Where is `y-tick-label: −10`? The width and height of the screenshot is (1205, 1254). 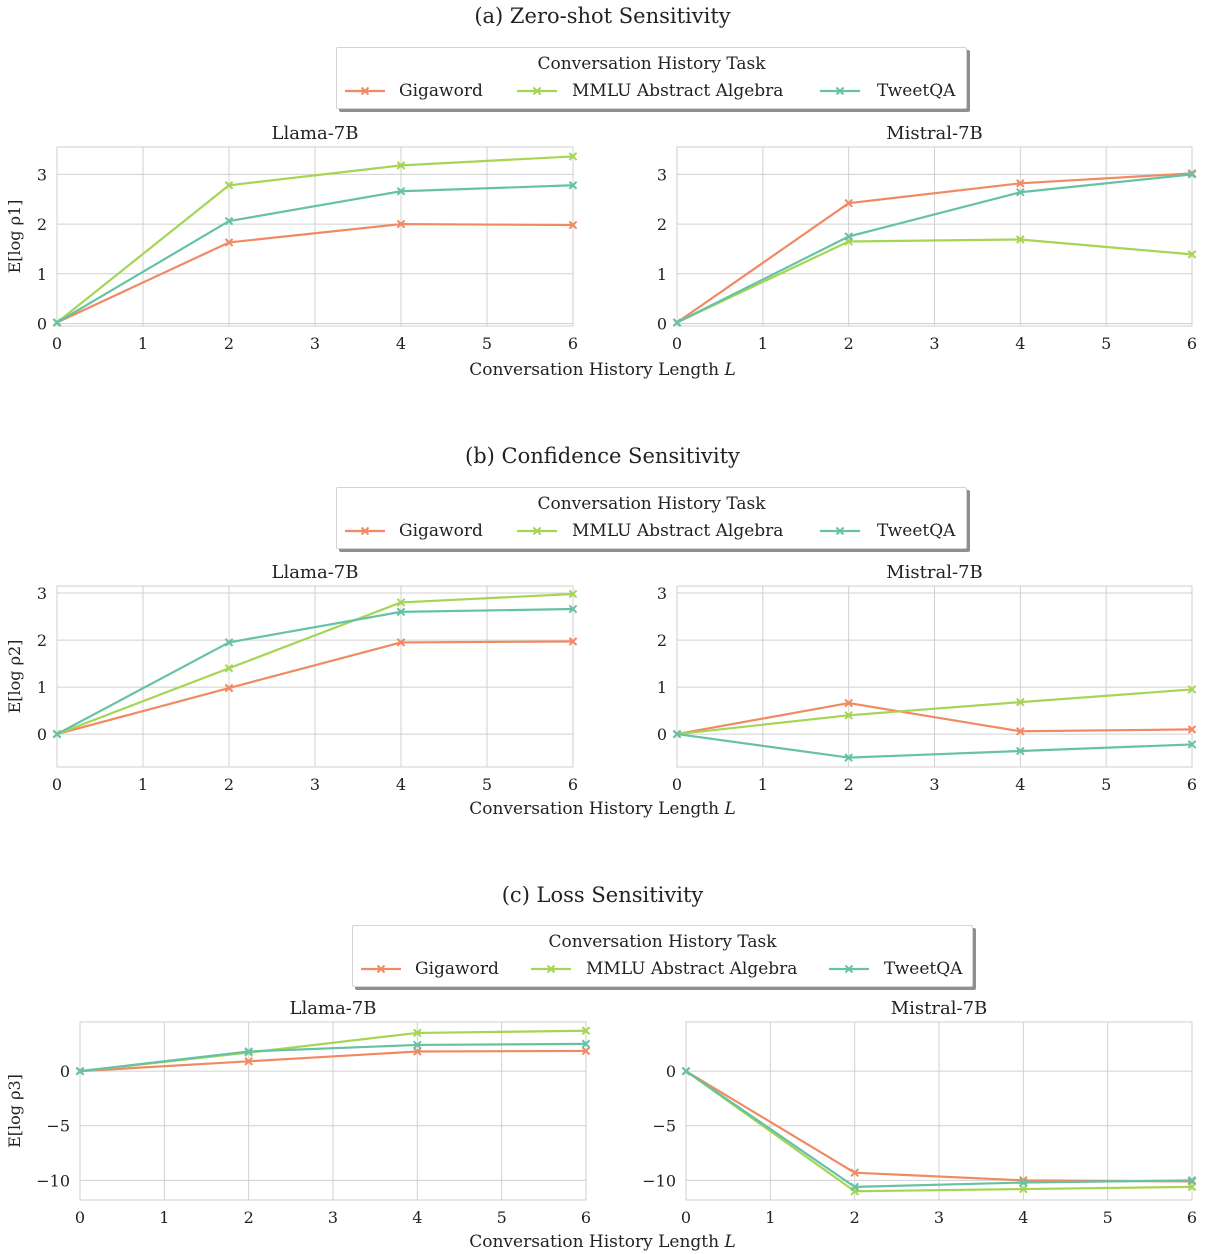
y-tick-label: −10 is located at coordinates (53, 1180).